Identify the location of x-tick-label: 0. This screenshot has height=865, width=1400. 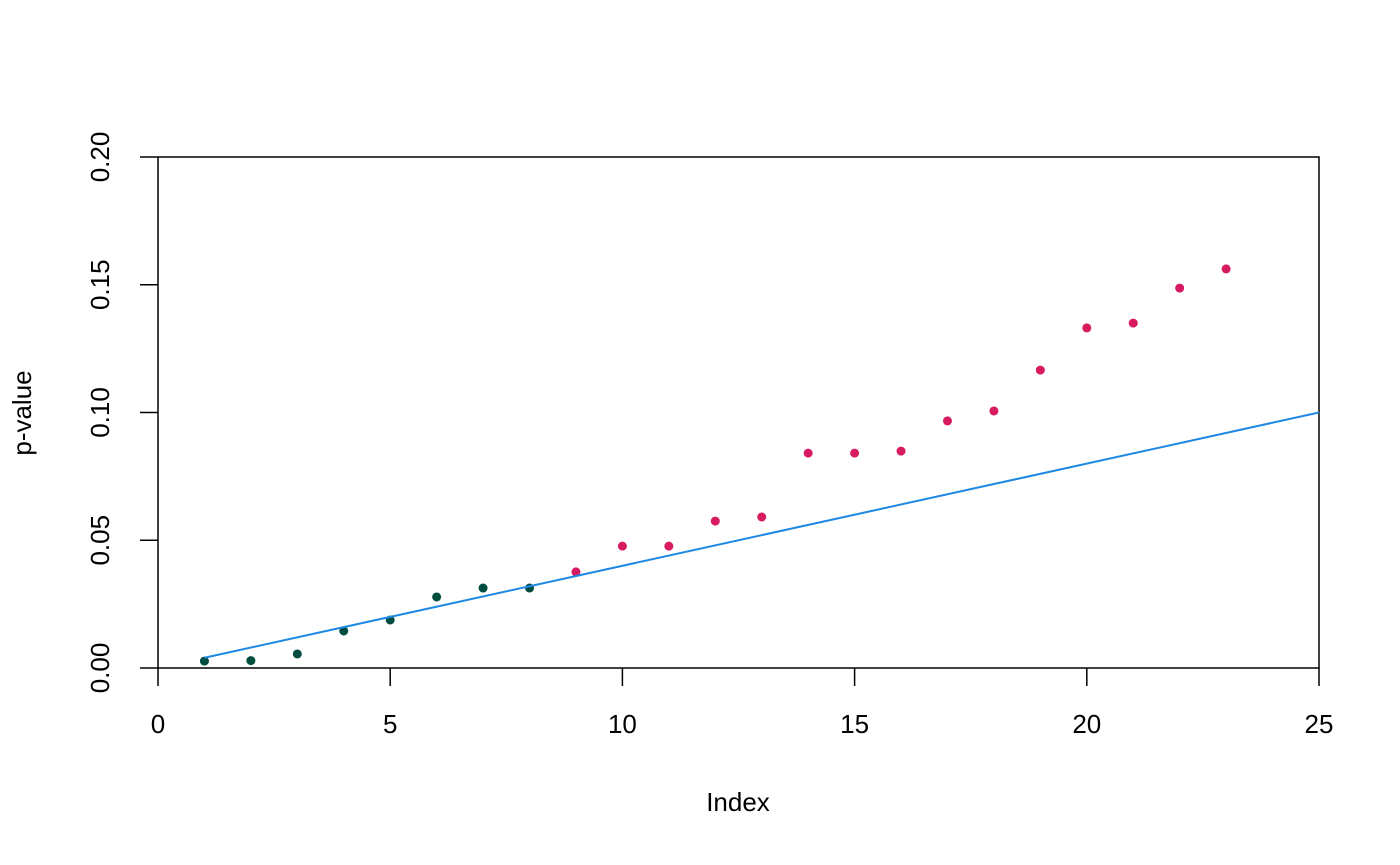
(158, 724).